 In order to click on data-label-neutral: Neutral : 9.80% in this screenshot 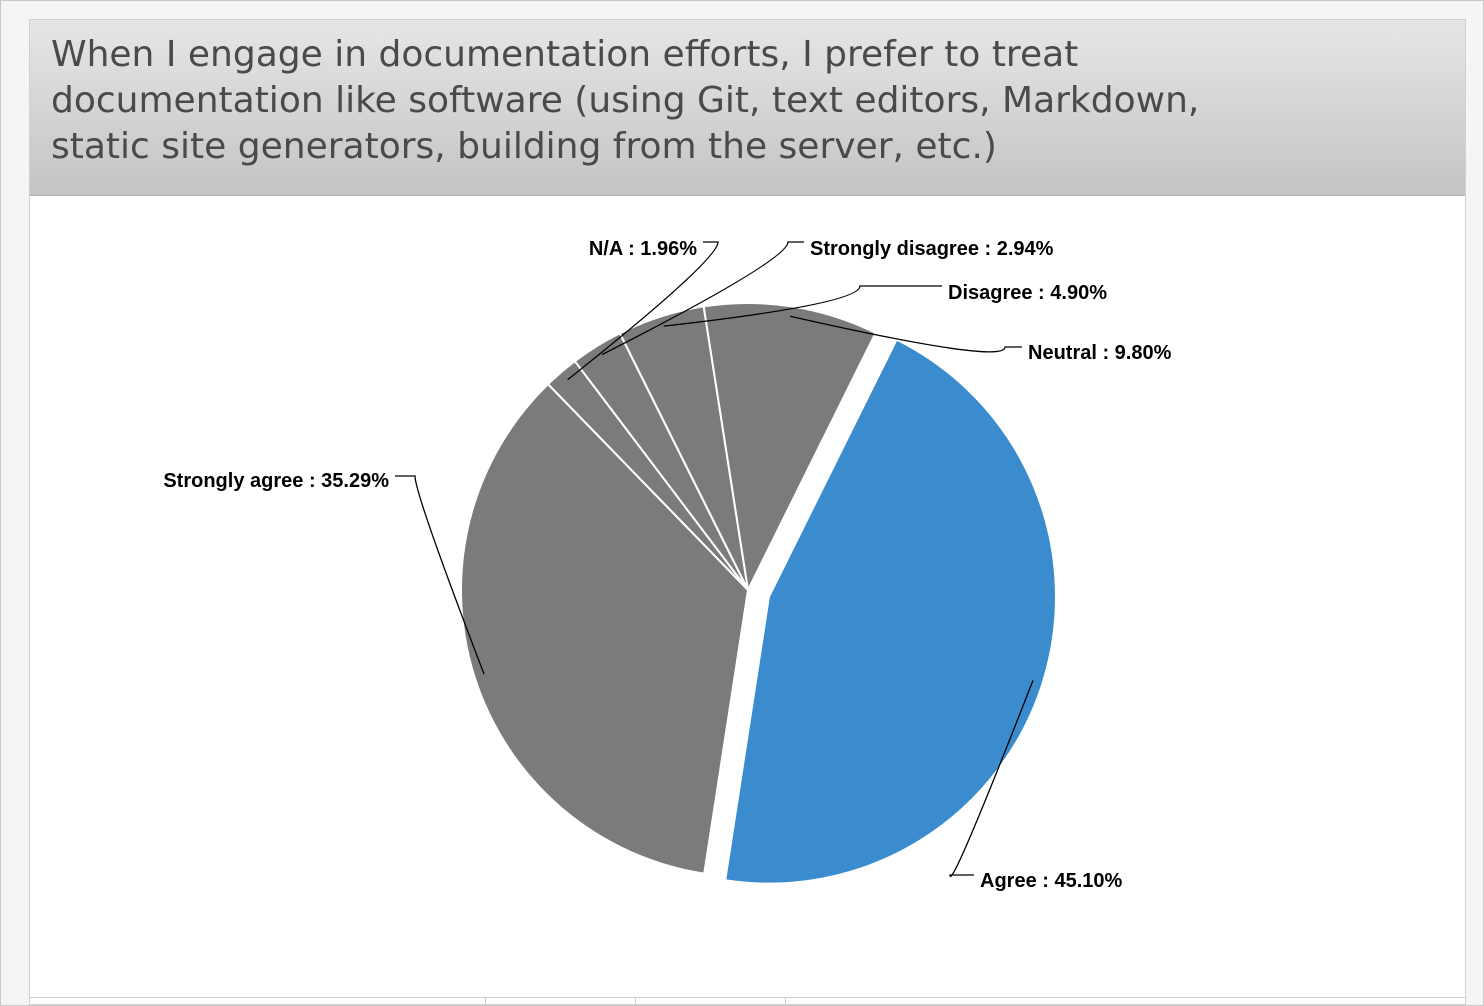, I will do `click(1100, 353)`.